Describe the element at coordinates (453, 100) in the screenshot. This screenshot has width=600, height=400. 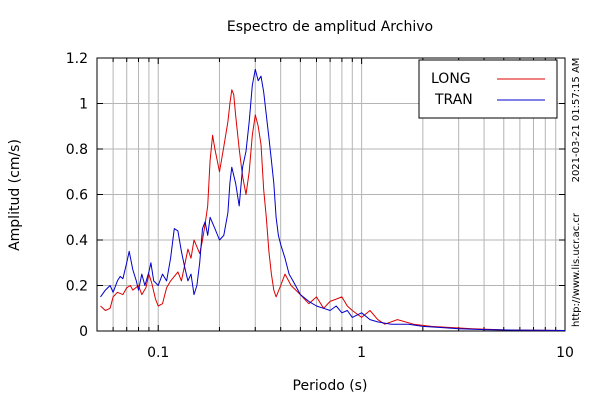
I see `legend-entry-tran: TRAN` at that location.